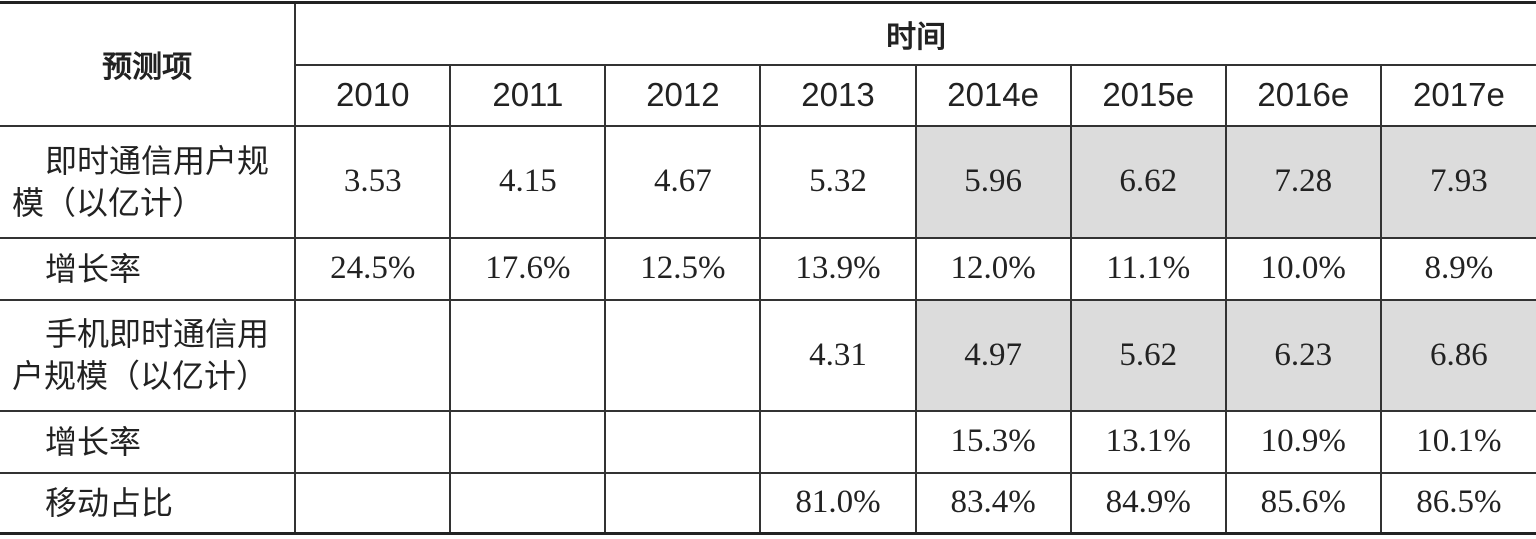 This screenshot has height=539, width=1536. Describe the element at coordinates (1457, 95) in the screenshot. I see `year-header: 2017e` at that location.